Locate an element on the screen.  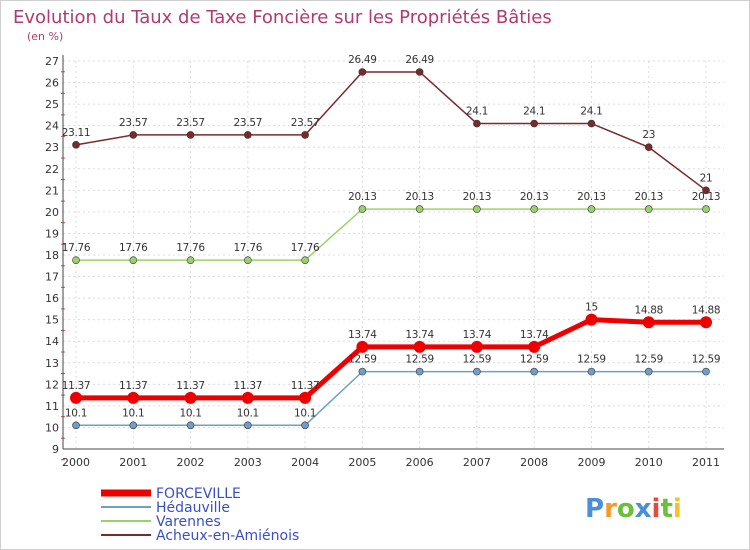
y-tick-label: 9 is located at coordinates (55, 449).